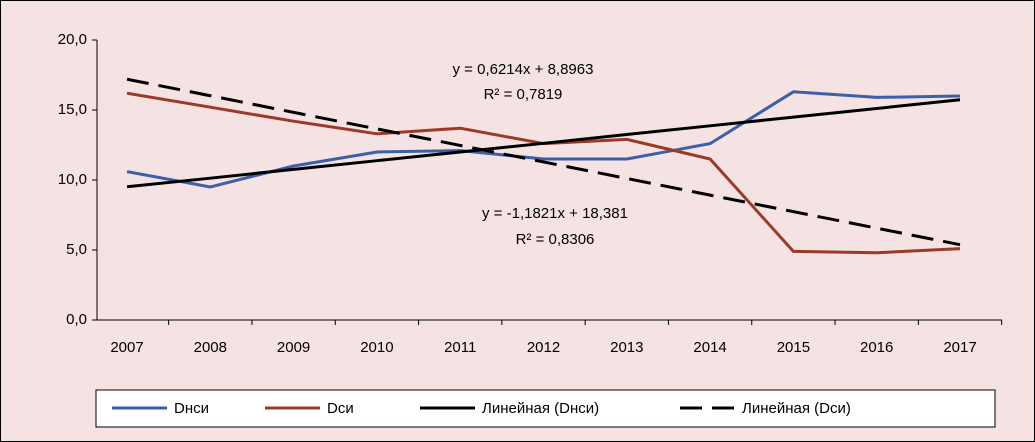 The height and width of the screenshot is (442, 1035). What do you see at coordinates (72, 39) in the screenshot?
I see `y-tick-label: 20,0` at bounding box center [72, 39].